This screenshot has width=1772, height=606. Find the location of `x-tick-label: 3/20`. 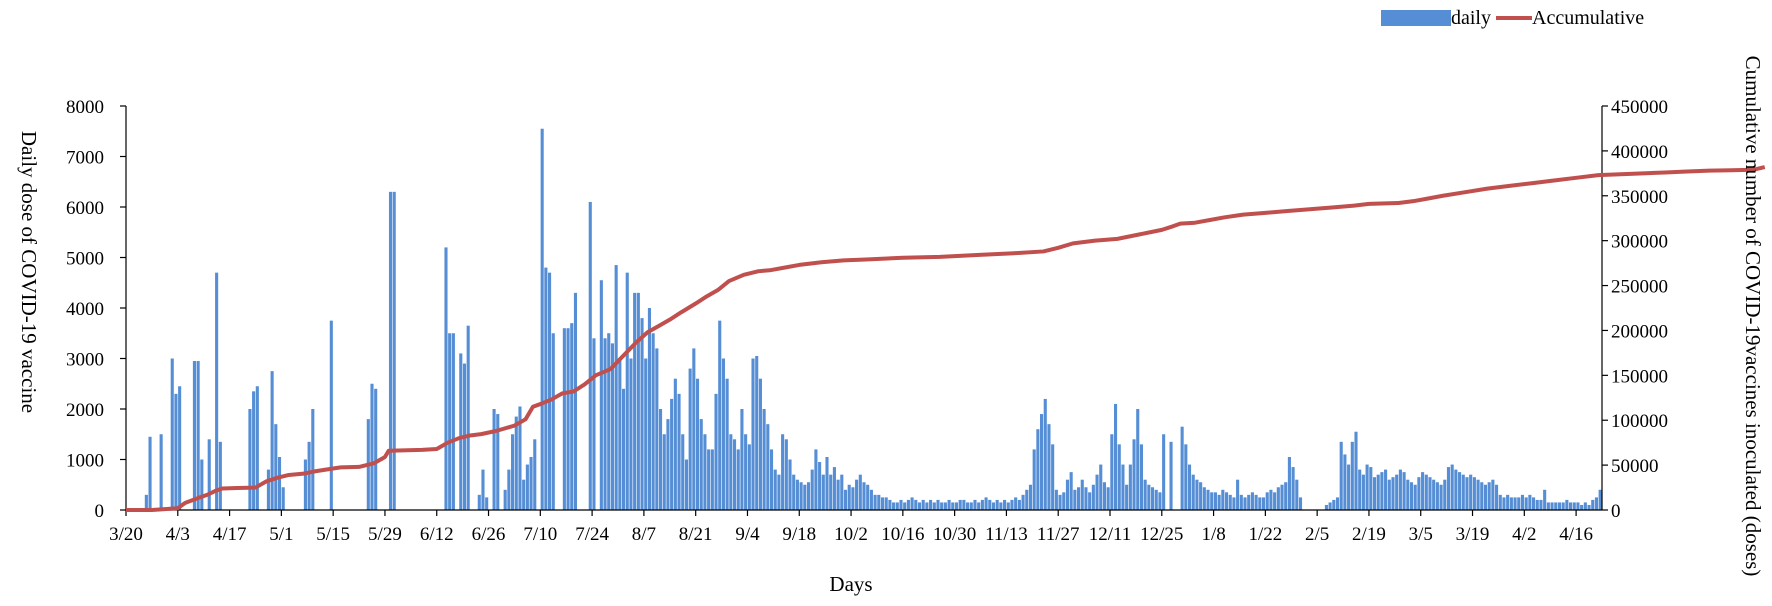

x-tick-label: 3/20 is located at coordinates (126, 534).